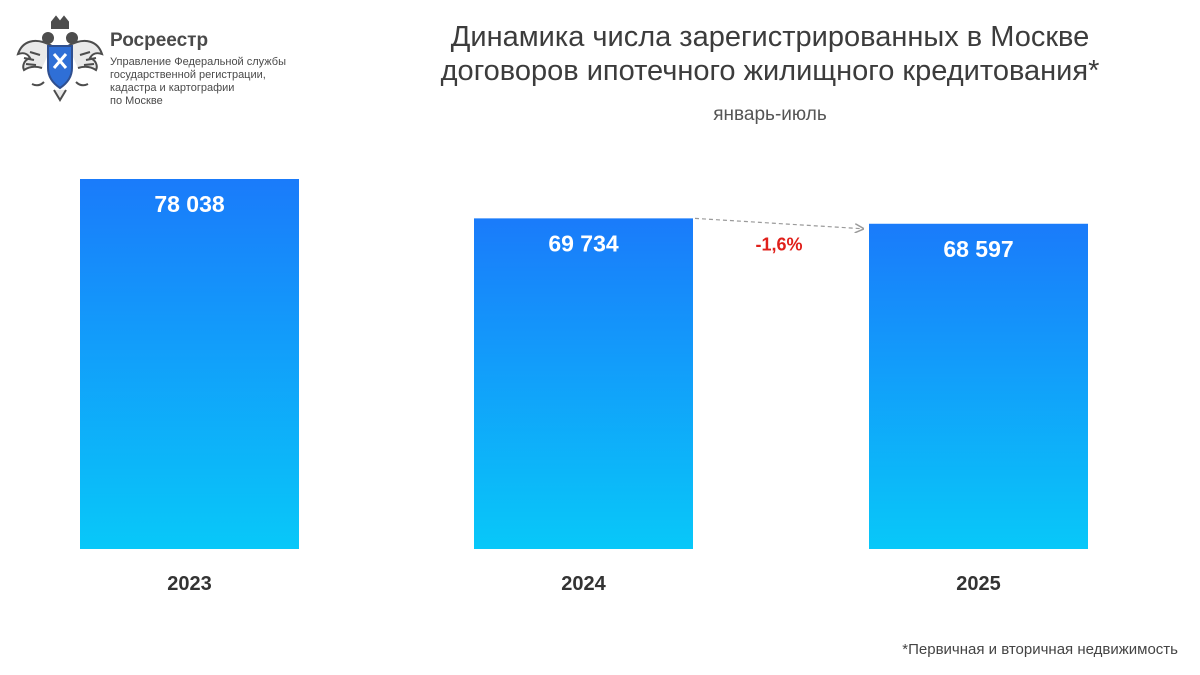 This screenshot has width=1200, height=675. Describe the element at coordinates (978, 386) in the screenshot. I see `bar-2025` at that location.